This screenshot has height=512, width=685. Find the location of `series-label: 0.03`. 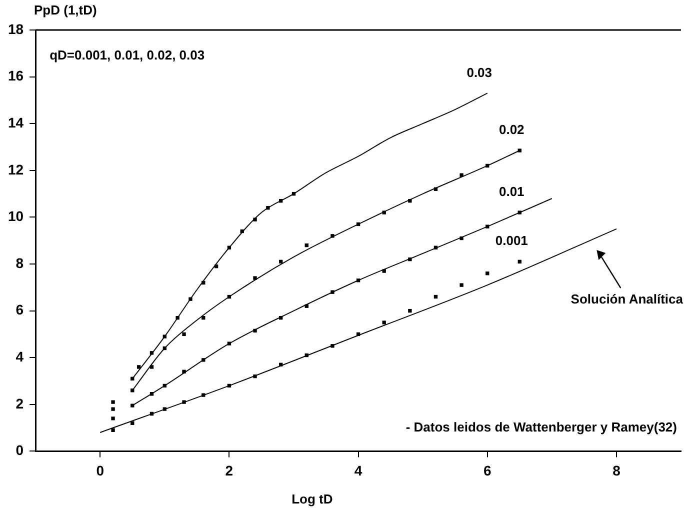

series-label: 0.03 is located at coordinates (479, 72).